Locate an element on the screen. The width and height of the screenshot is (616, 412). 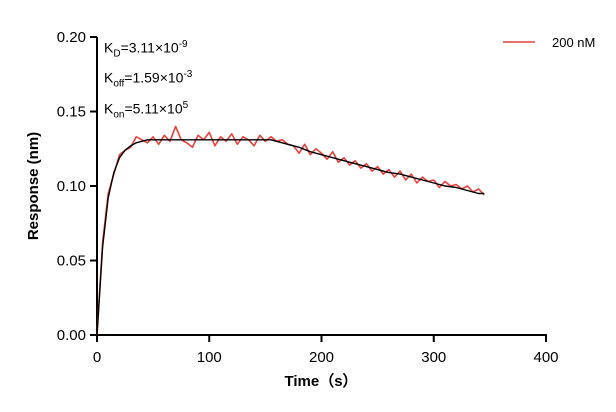
y-tick-label: 0.00 is located at coordinates (71, 335).